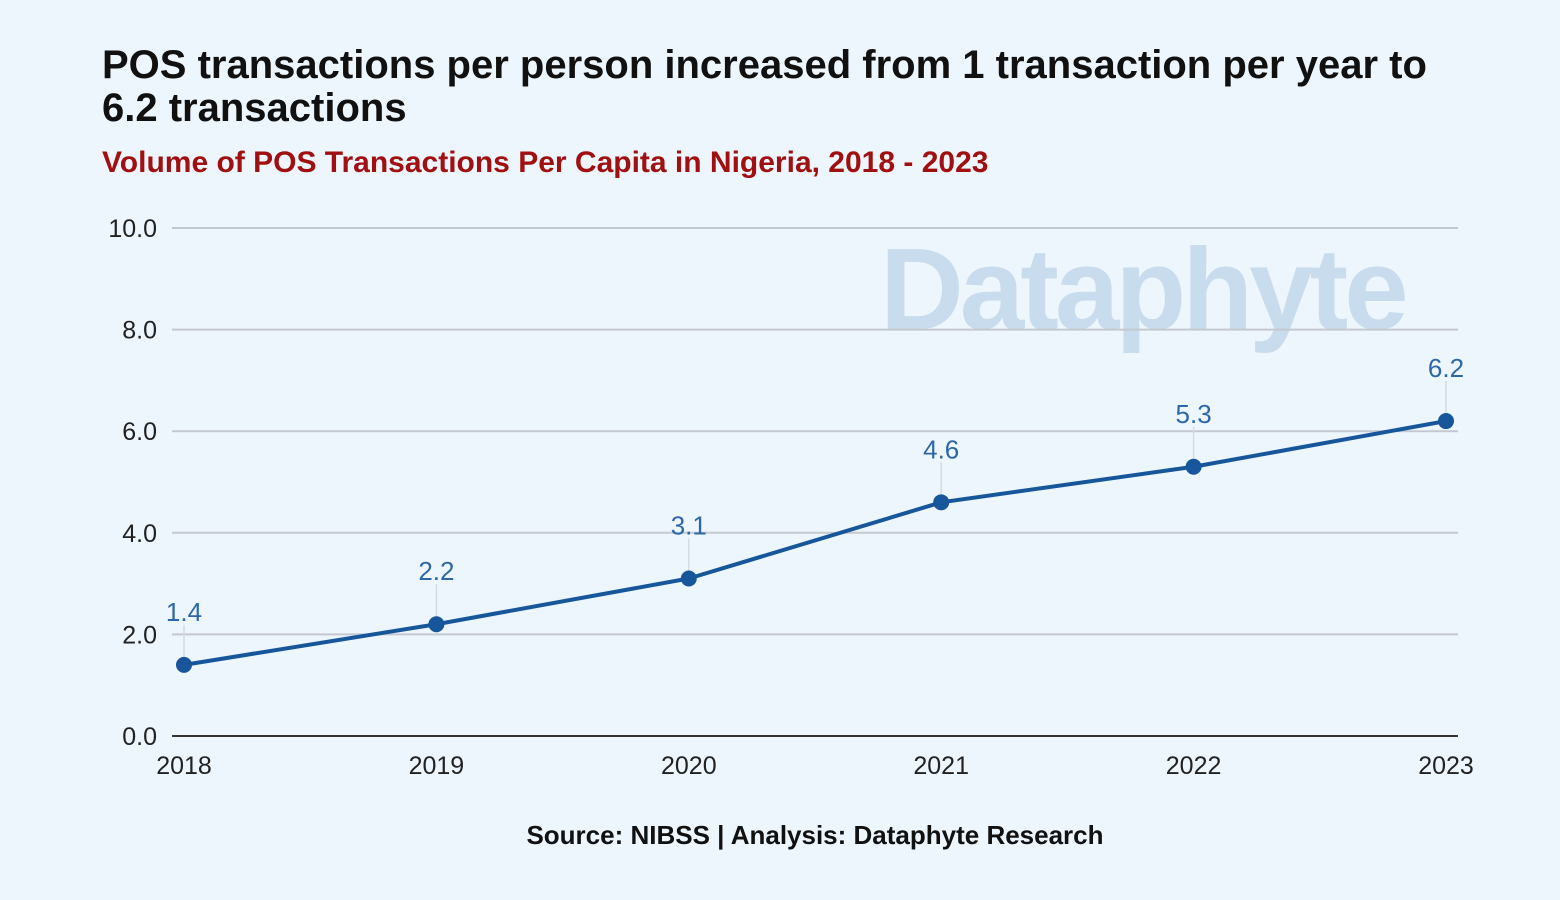 The width and height of the screenshot is (1560, 900). I want to click on y-tick-label: 2.0, so click(139, 635).